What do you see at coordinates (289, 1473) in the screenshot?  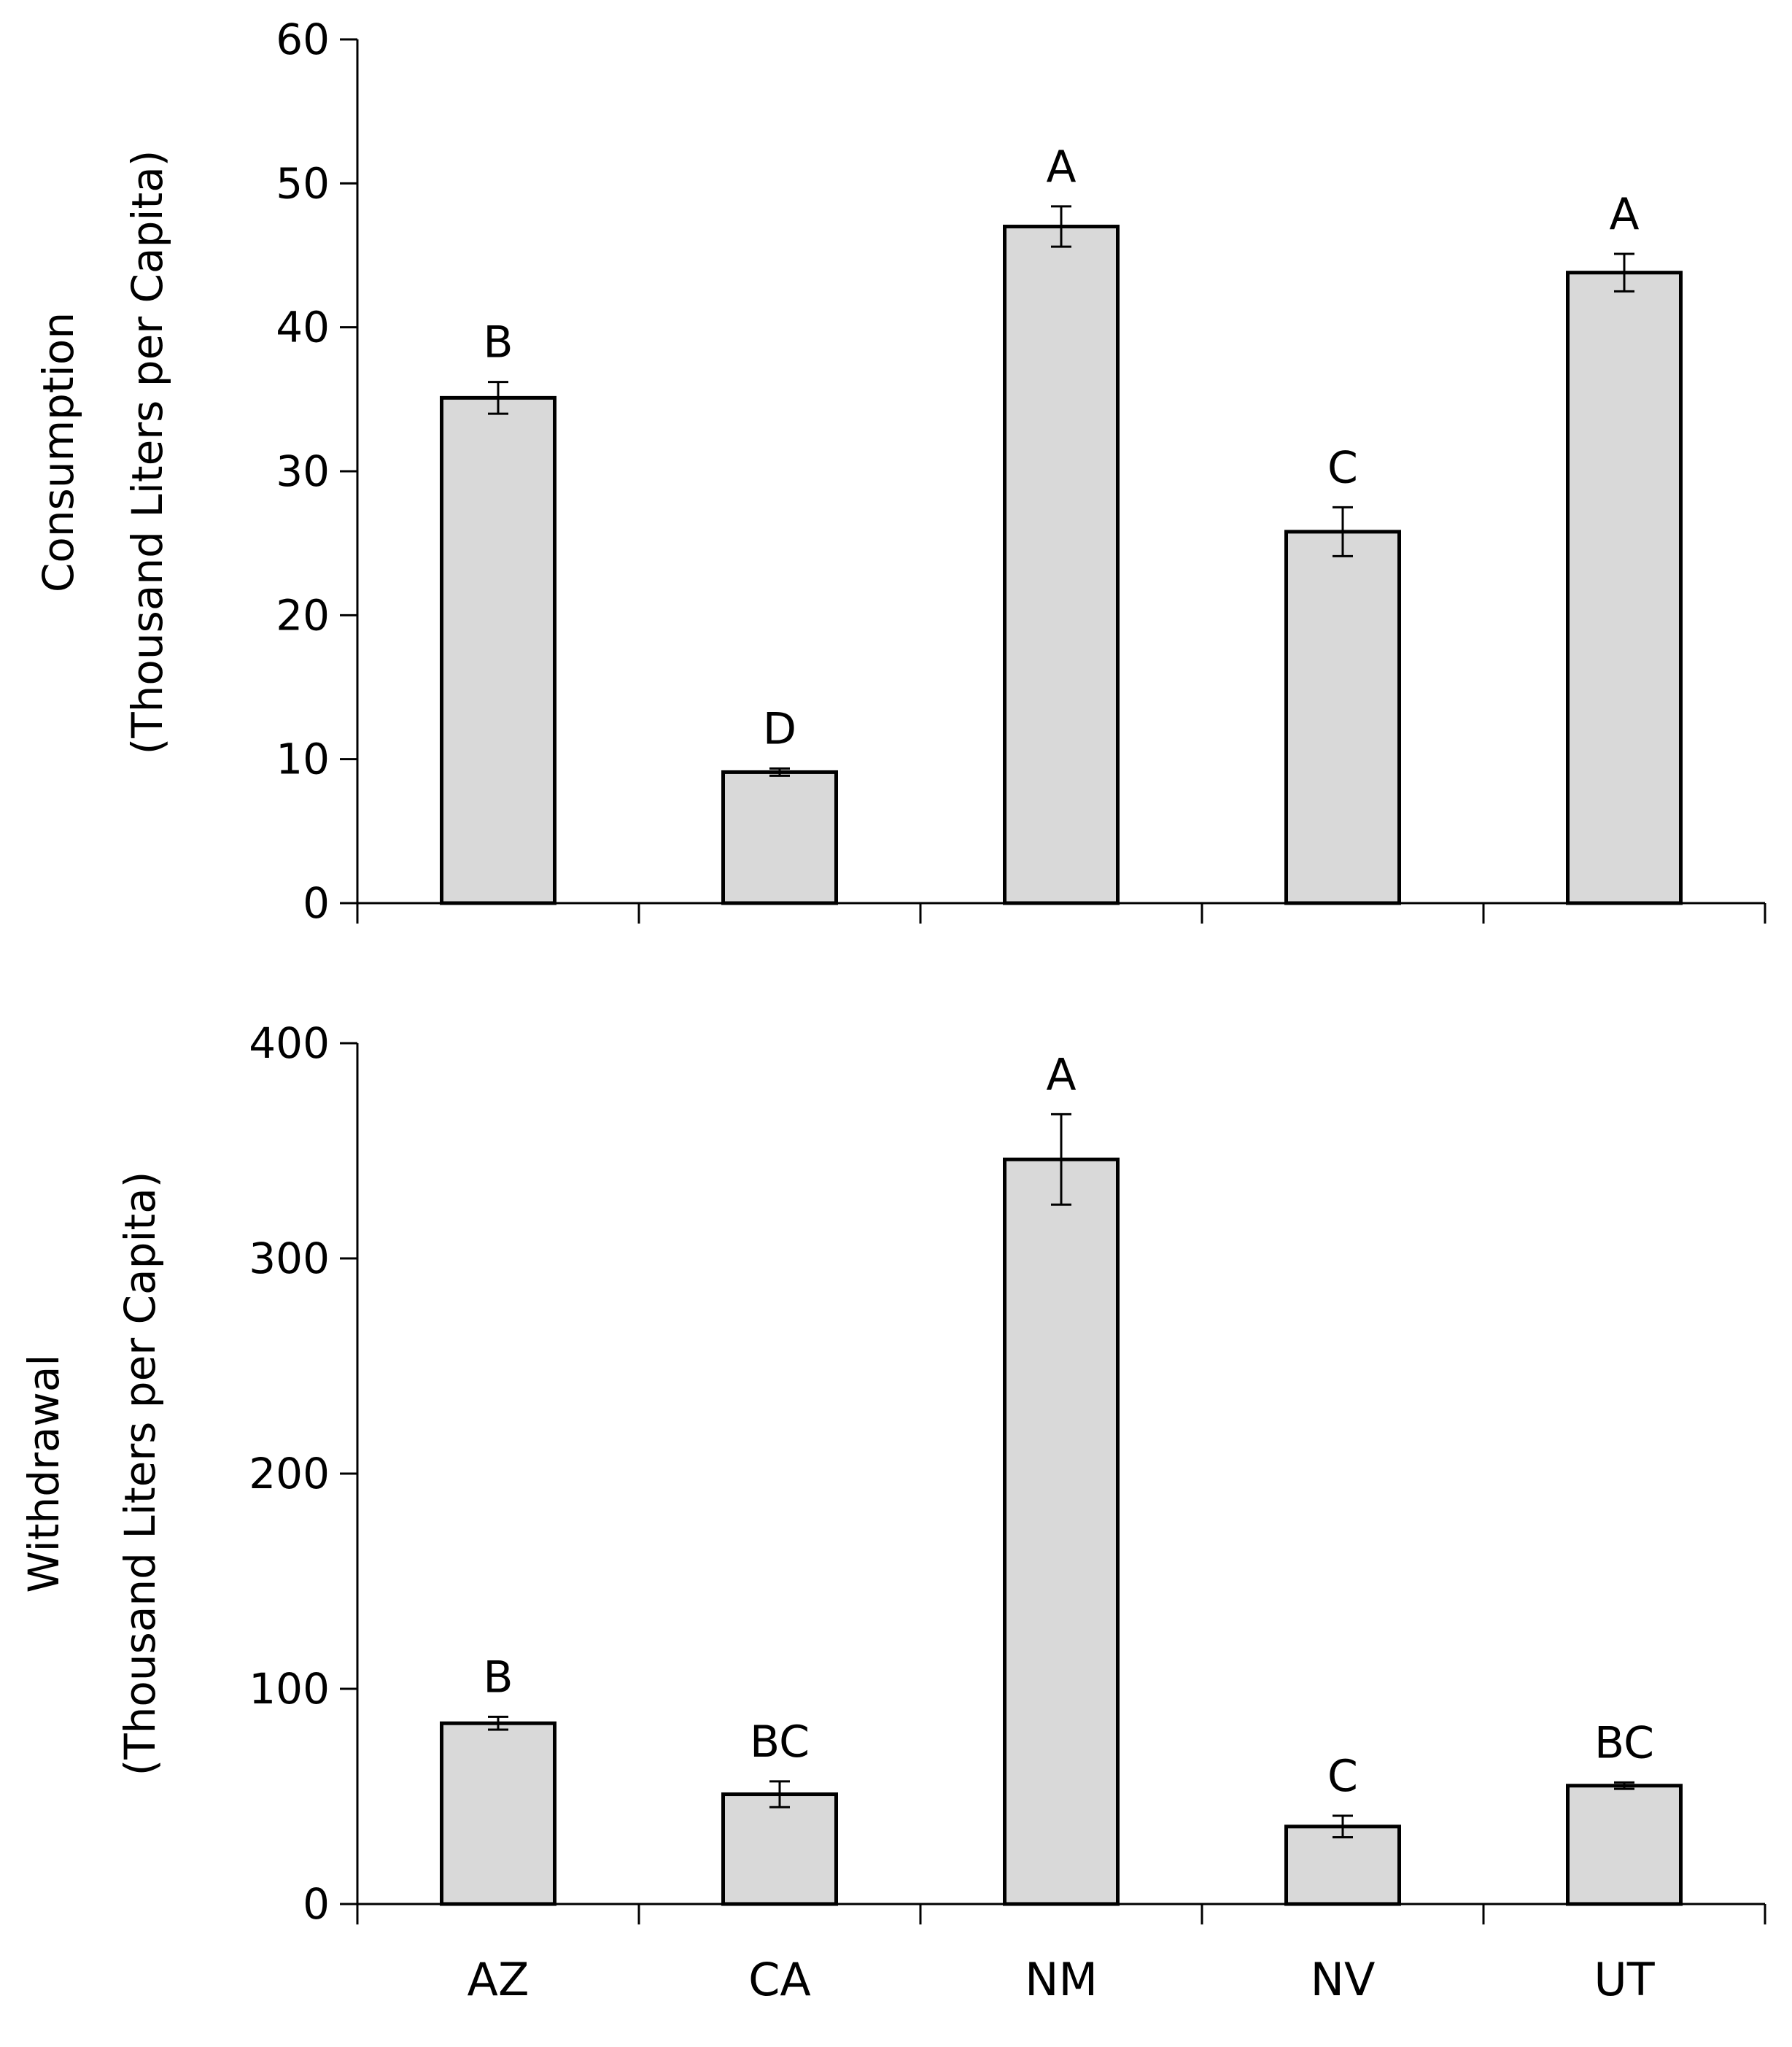 I see `withdrawal-y-tick-label: 200` at bounding box center [289, 1473].